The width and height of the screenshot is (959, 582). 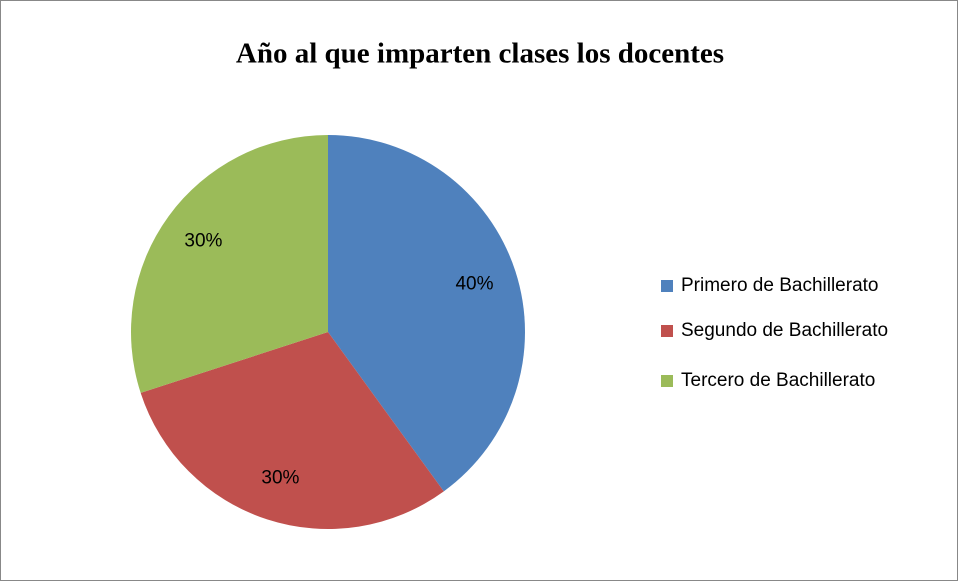 What do you see at coordinates (779, 285) in the screenshot?
I see `legend-label: Primero de Bachillerato` at bounding box center [779, 285].